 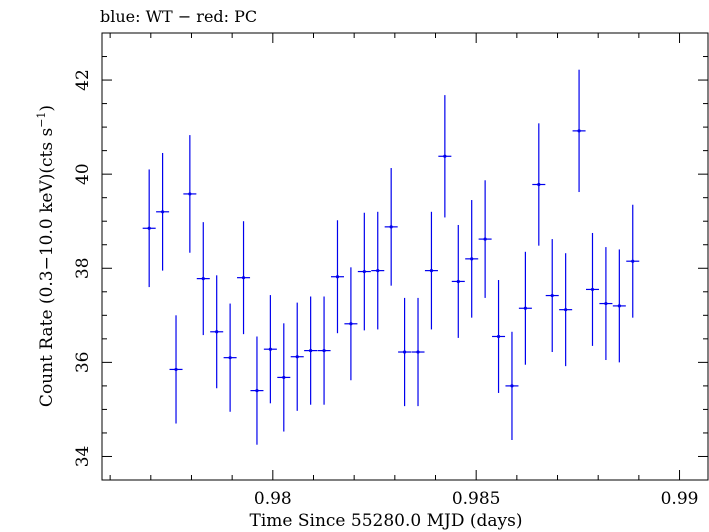 I want to click on y-axis-label: Count Rate (0.3−10.0 keV)(cts s−1), so click(x=46, y=256).